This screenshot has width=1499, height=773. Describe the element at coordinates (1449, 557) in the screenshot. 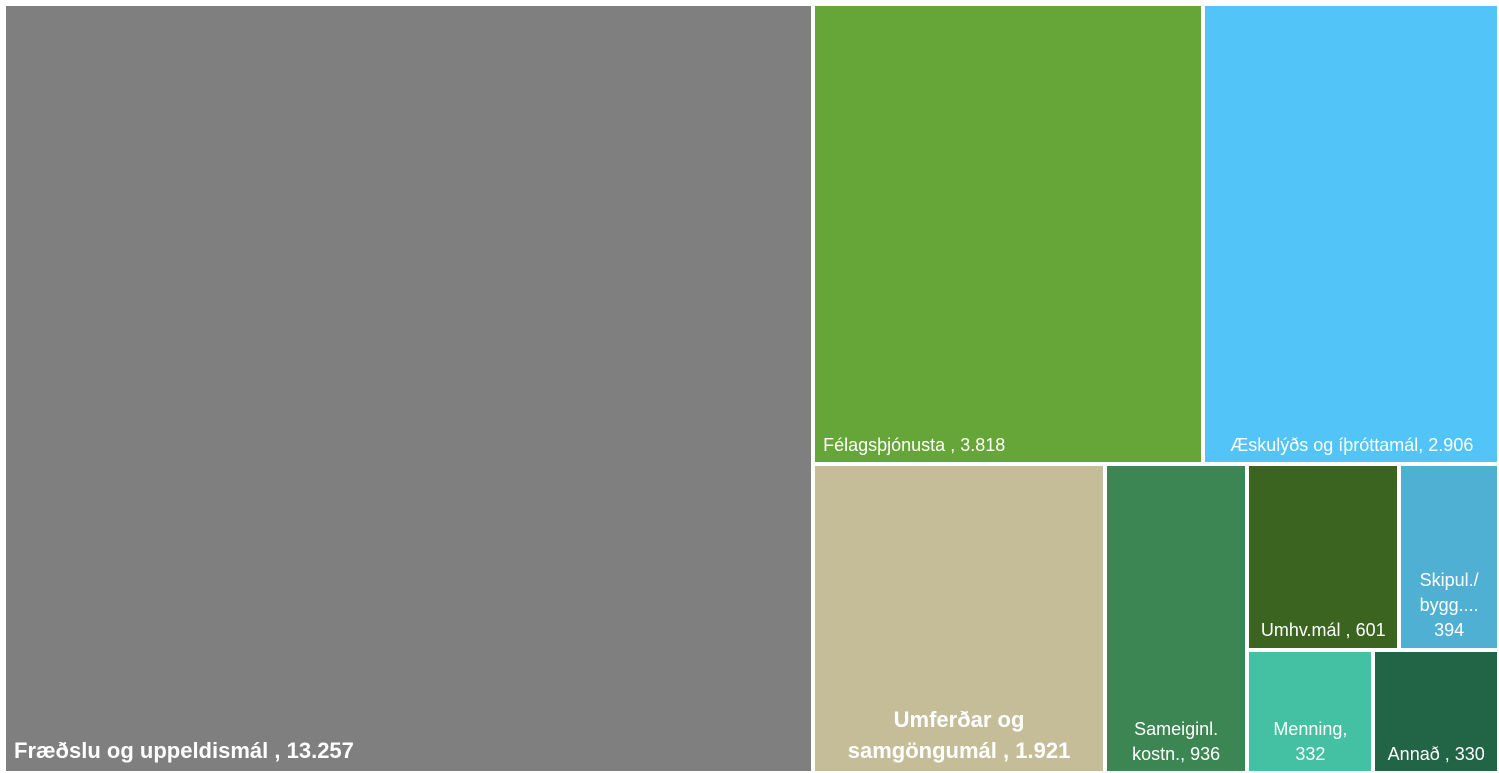

I see `treemap-cell: Skipul./ bygg.... 394` at that location.